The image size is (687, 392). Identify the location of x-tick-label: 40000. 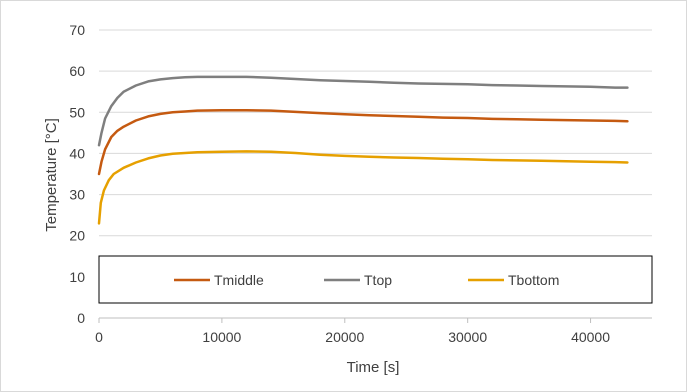
(590, 337).